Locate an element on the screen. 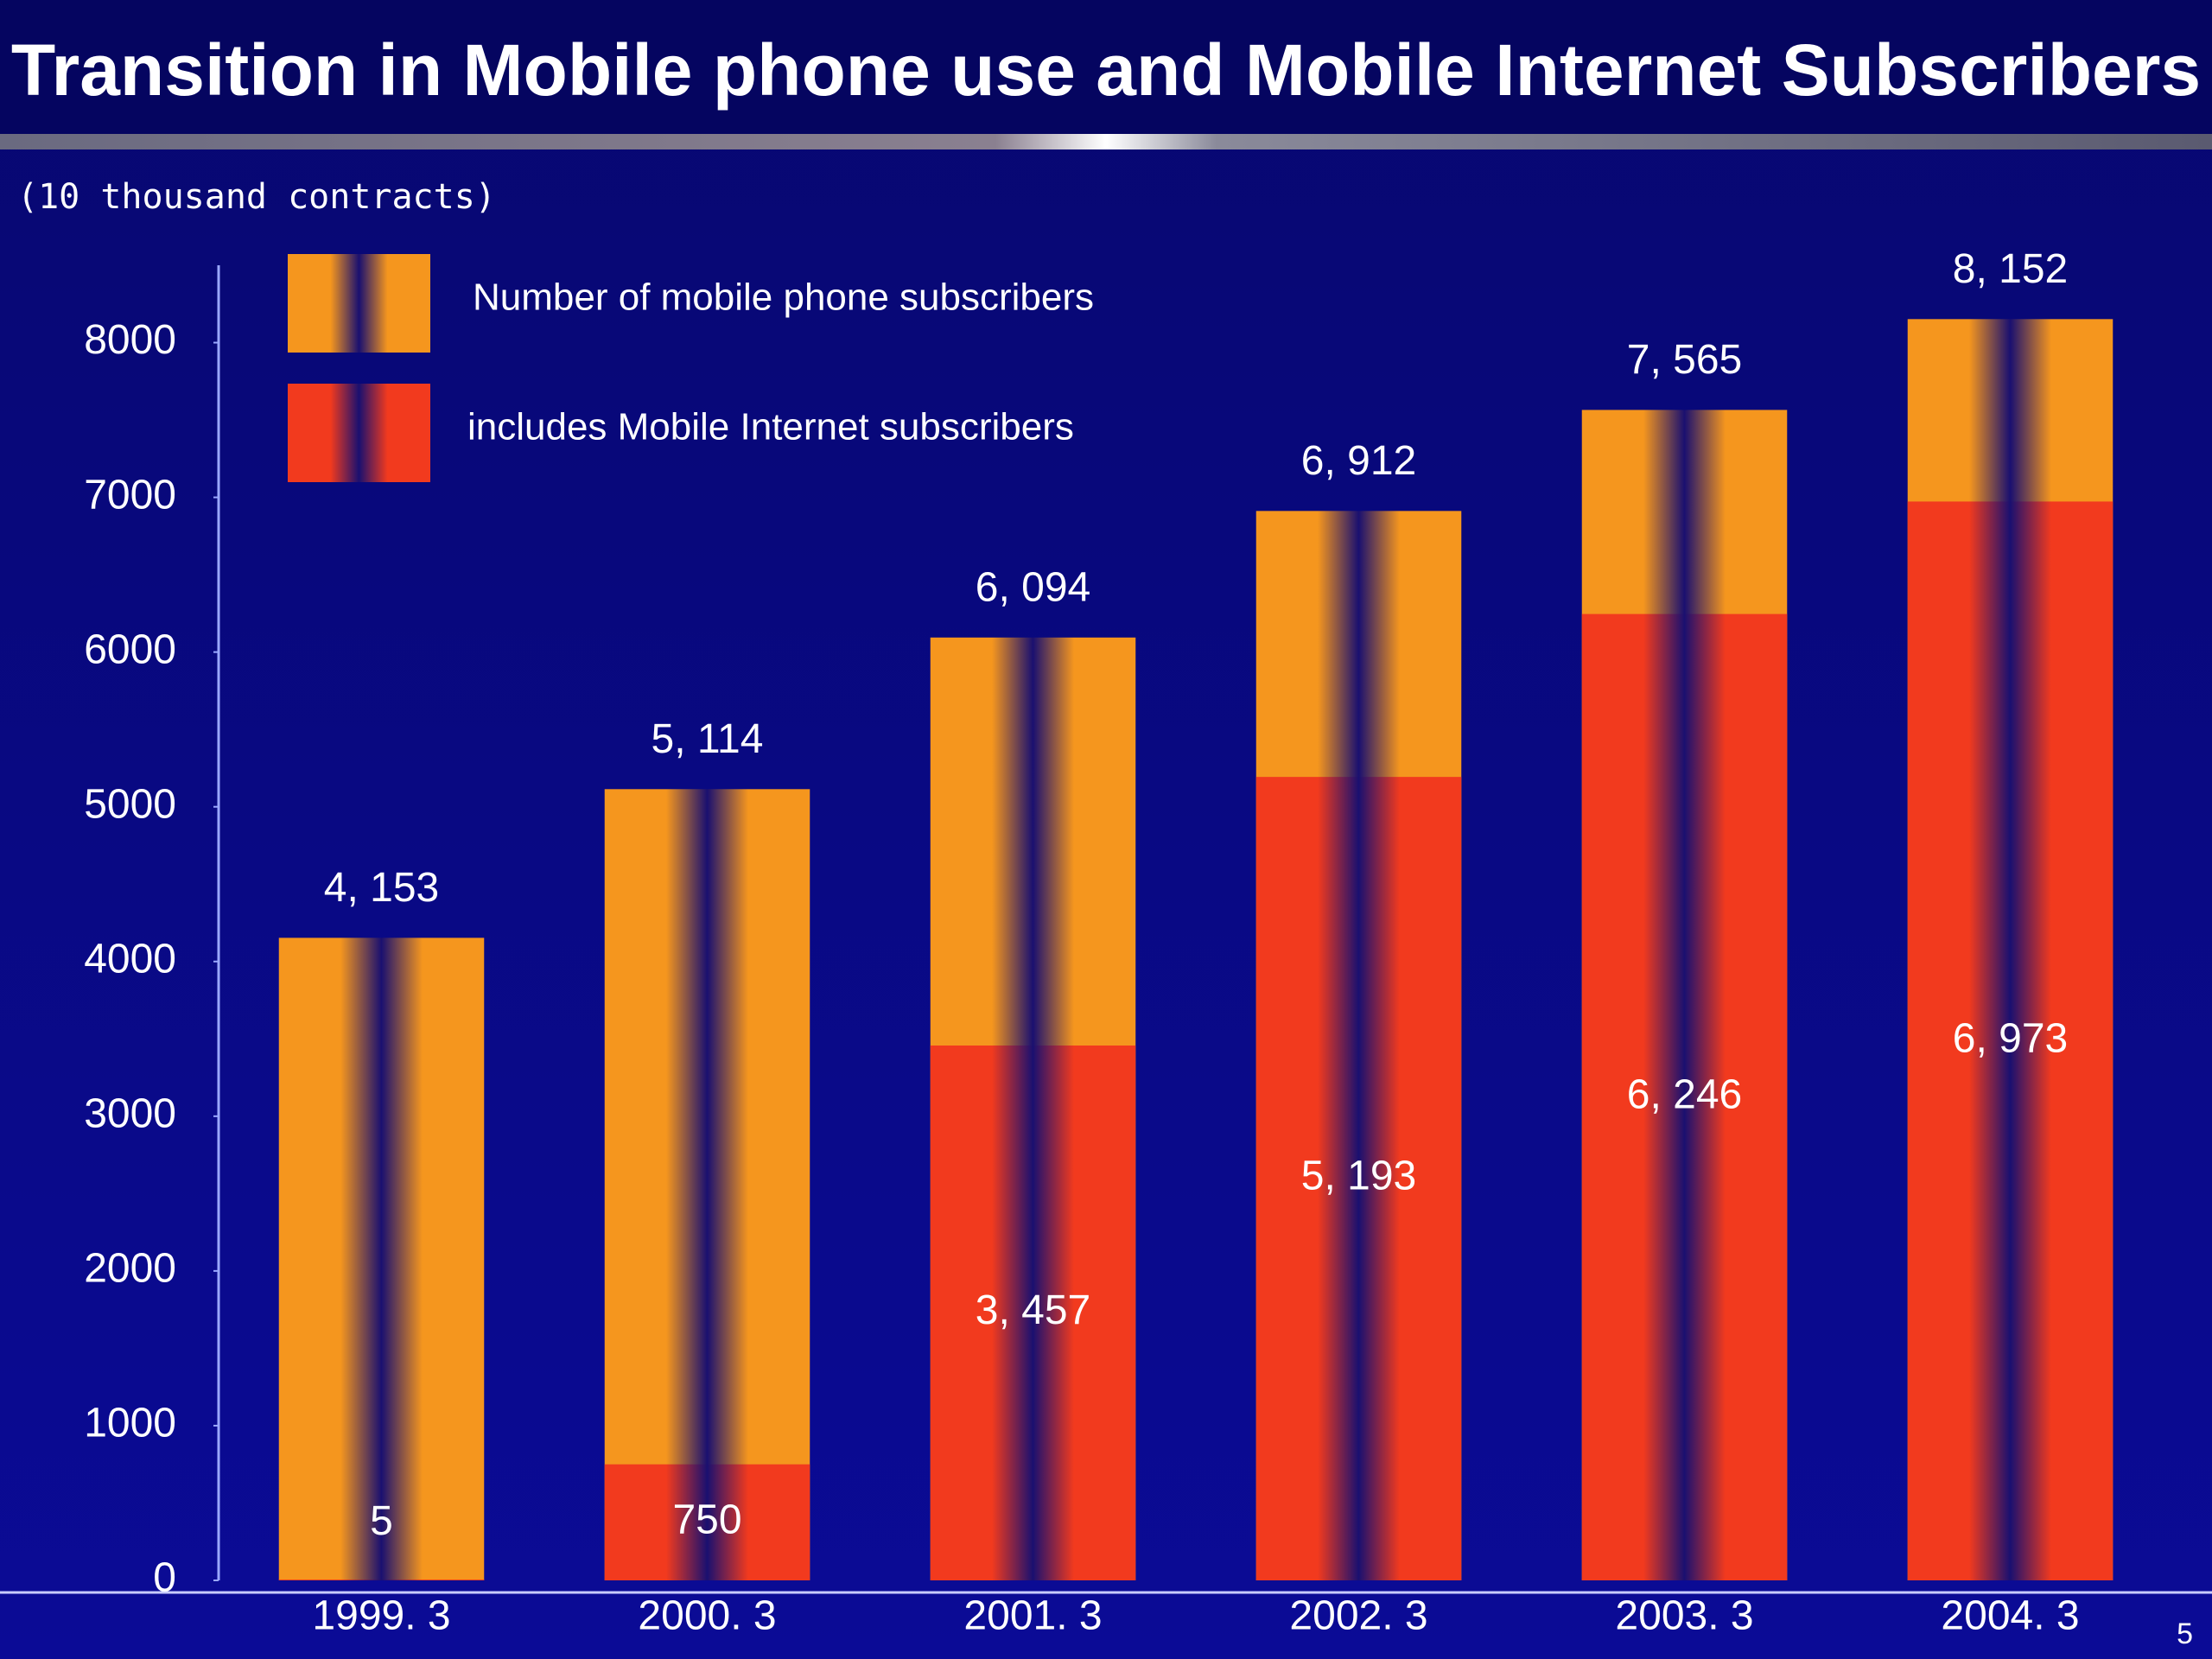 The height and width of the screenshot is (1659, 2212). value-label: 750 is located at coordinates (706, 1520).